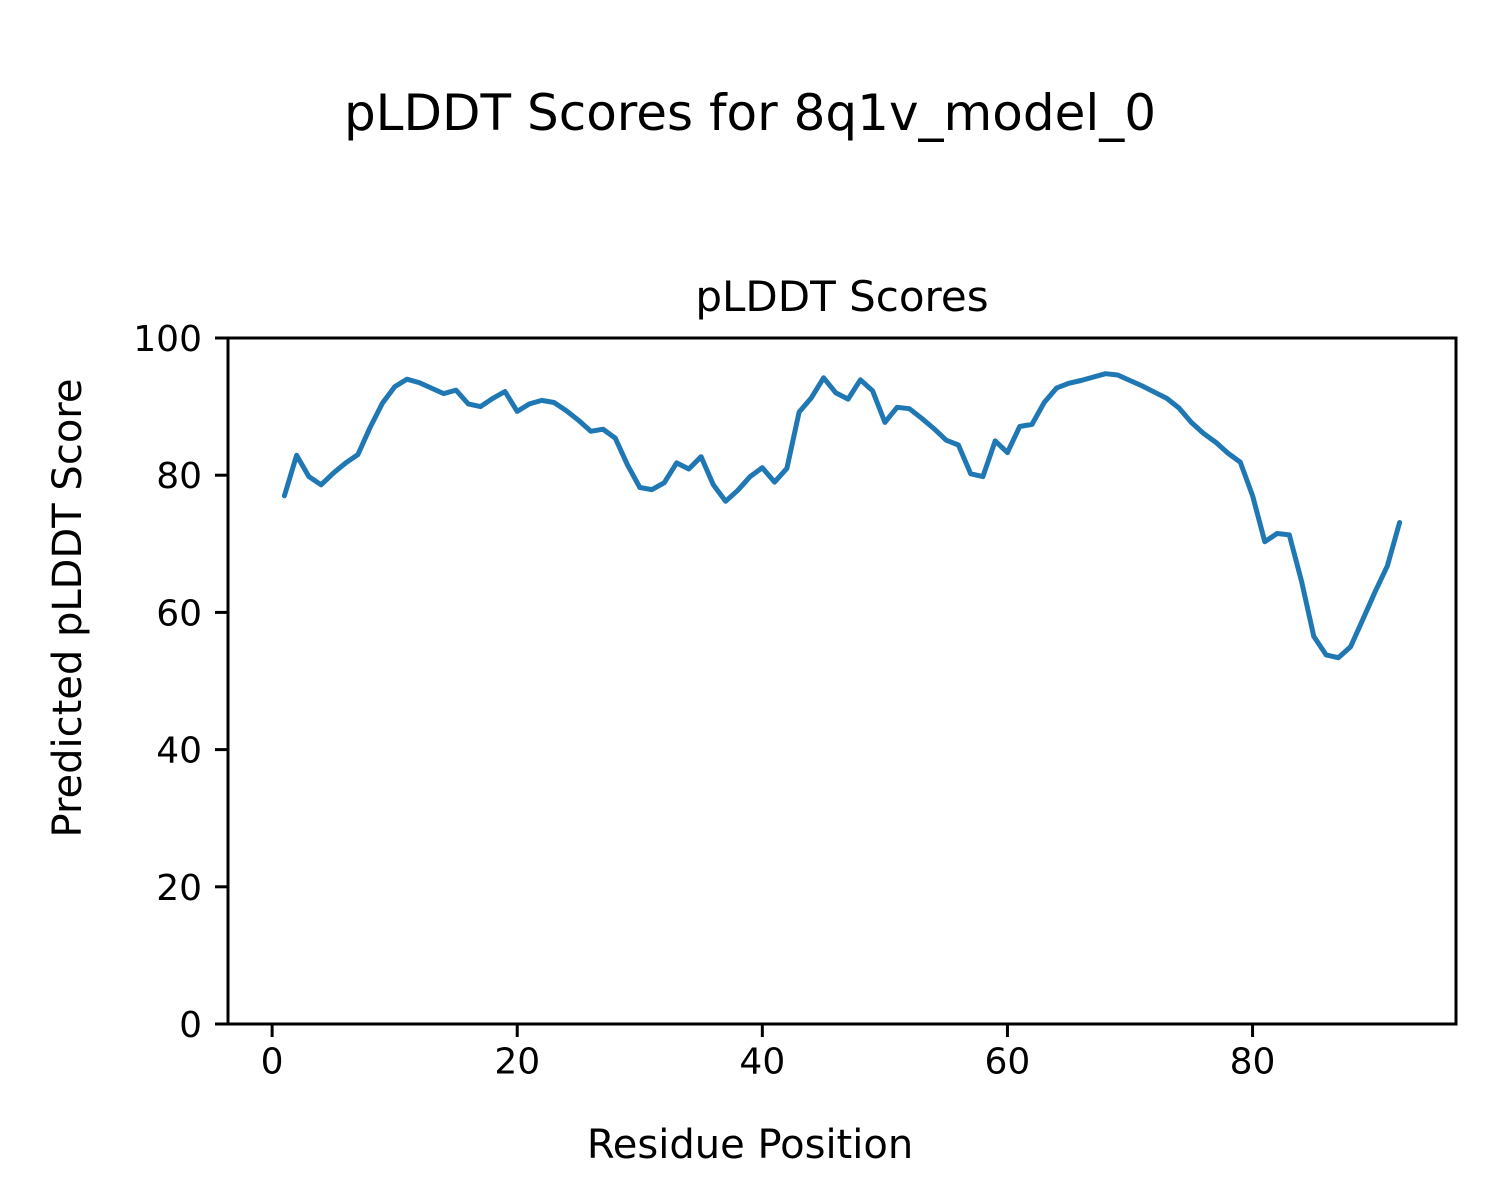 The width and height of the screenshot is (1500, 1200). I want to click on y-tick-label: 60, so click(179, 613).